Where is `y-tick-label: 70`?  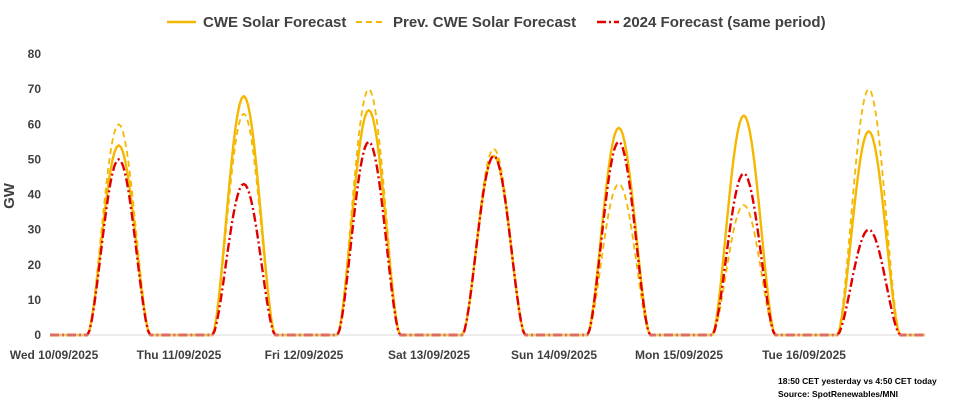
y-tick-label: 70 is located at coordinates (35, 89).